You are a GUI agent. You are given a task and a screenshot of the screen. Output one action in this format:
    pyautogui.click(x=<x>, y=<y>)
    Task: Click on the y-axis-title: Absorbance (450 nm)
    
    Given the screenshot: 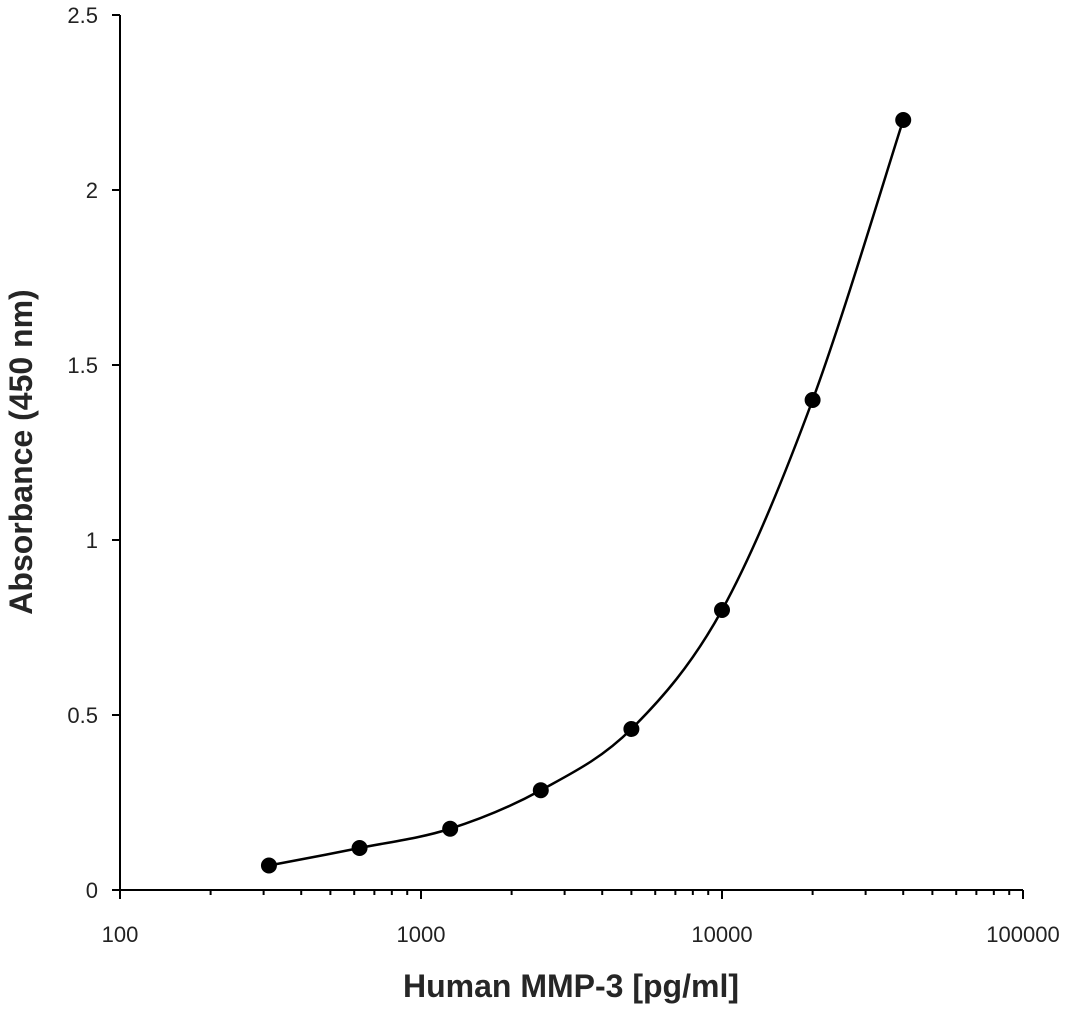 What is the action you would take?
    pyautogui.click(x=21, y=451)
    